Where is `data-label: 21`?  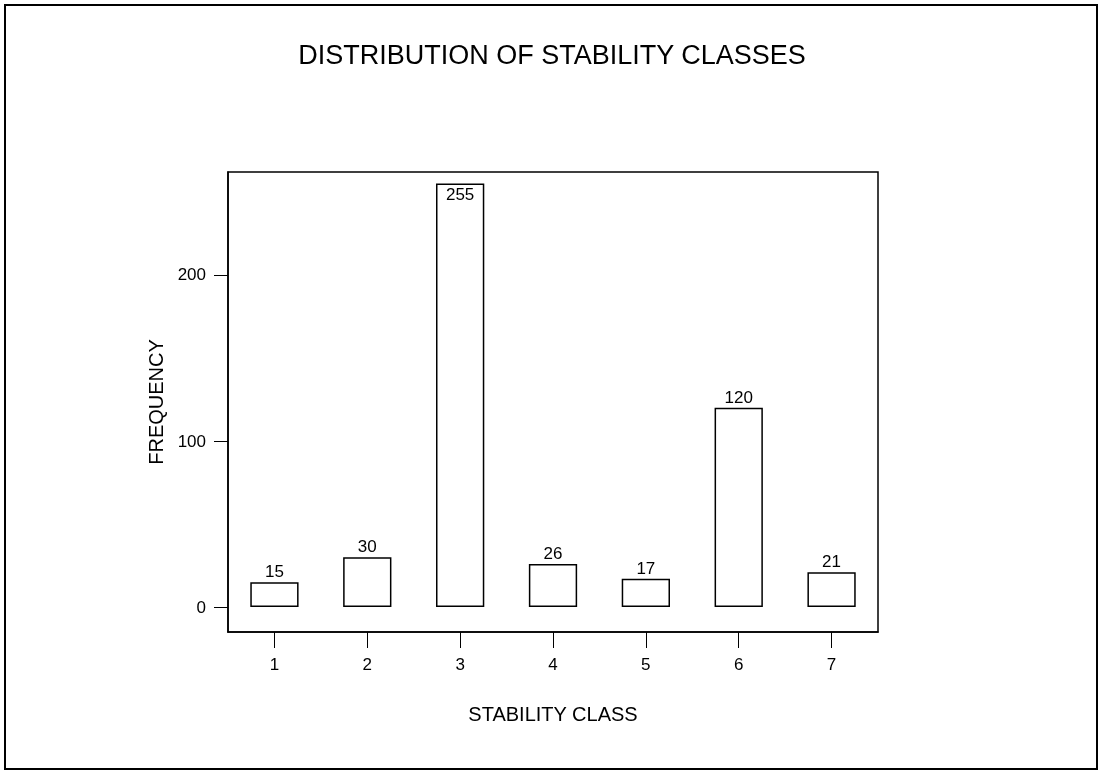
data-label: 21 is located at coordinates (832, 562).